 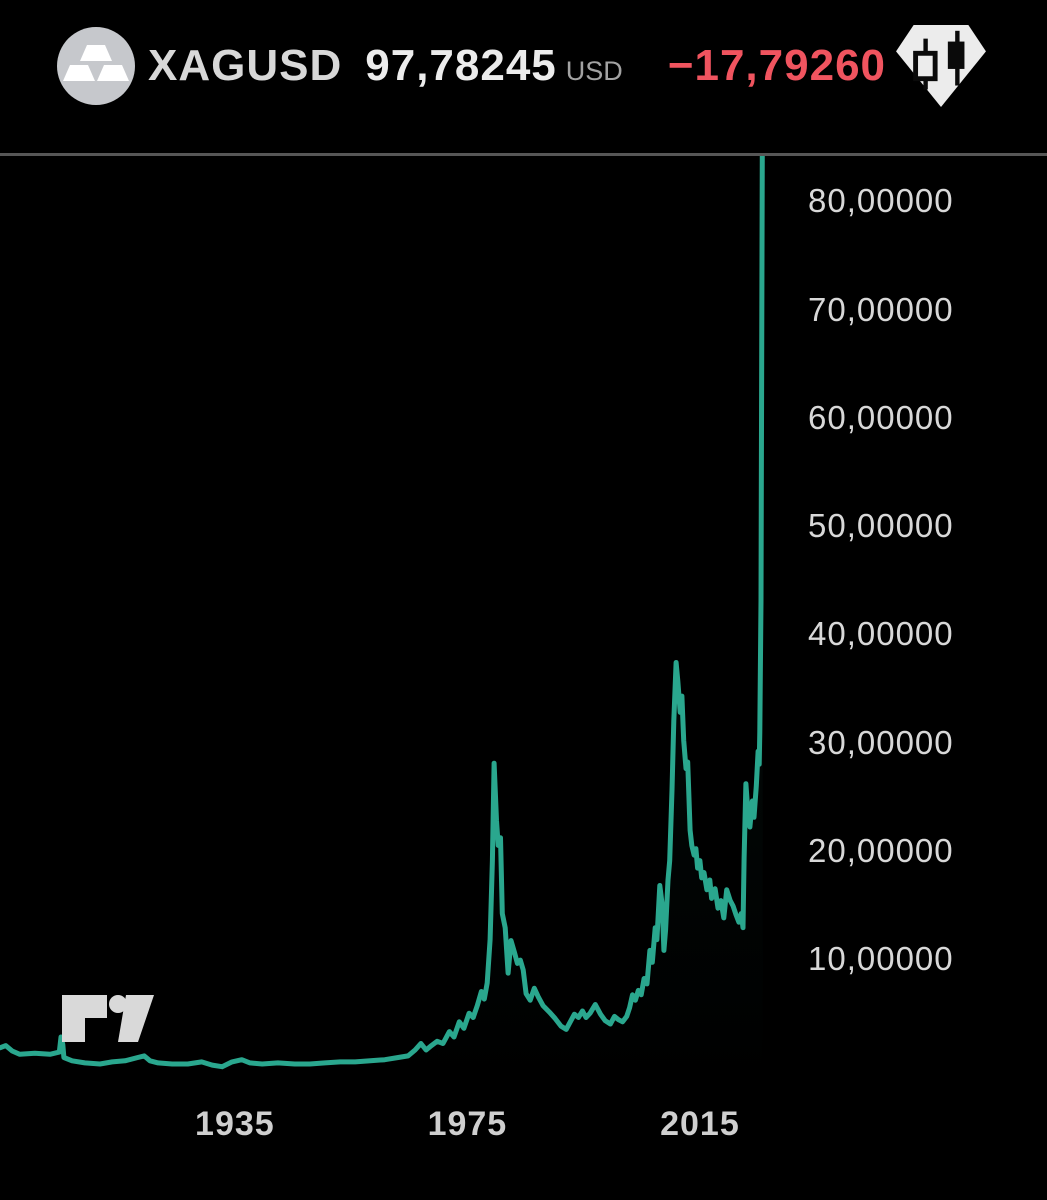 What do you see at coordinates (881, 201) in the screenshot?
I see `y-axis-label: 80,00000` at bounding box center [881, 201].